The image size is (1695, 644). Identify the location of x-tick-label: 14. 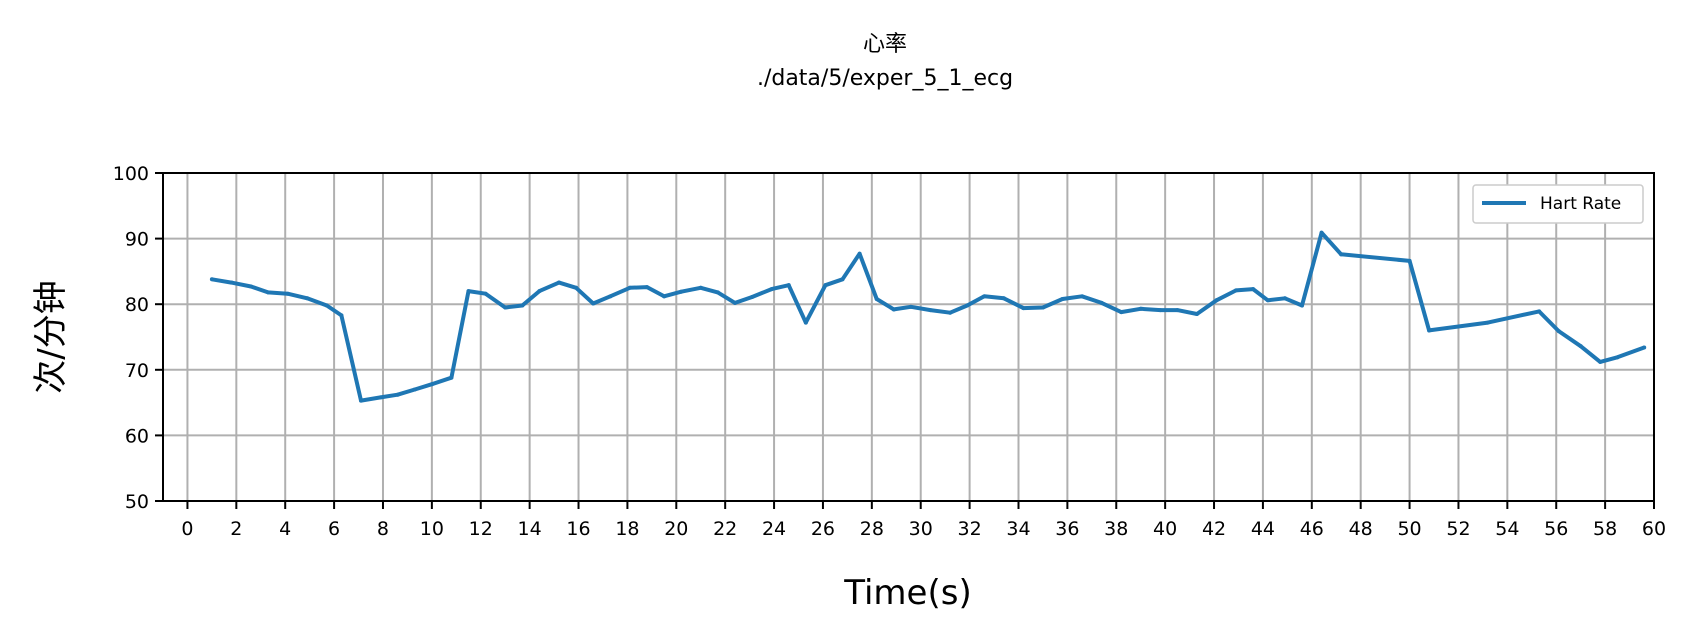
(530, 529).